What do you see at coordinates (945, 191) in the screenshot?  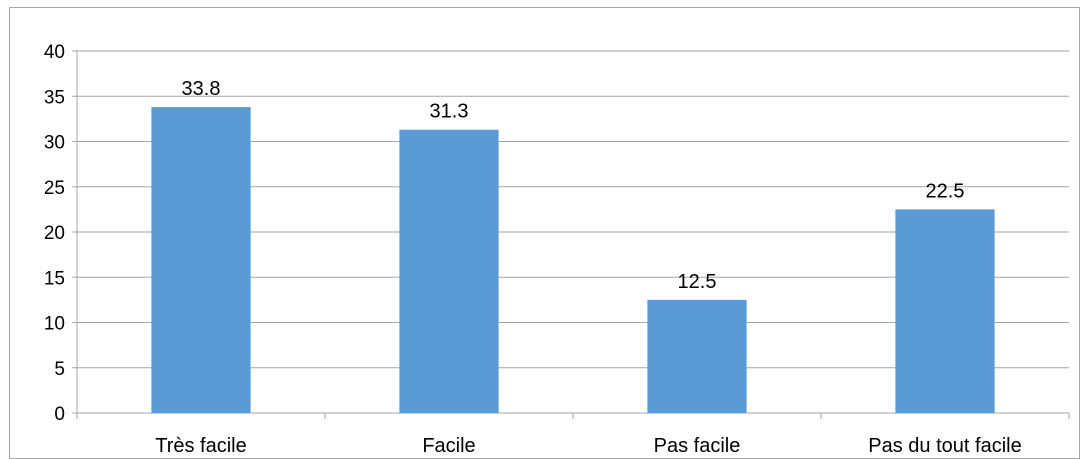 I see `data-label: 22.5` at bounding box center [945, 191].